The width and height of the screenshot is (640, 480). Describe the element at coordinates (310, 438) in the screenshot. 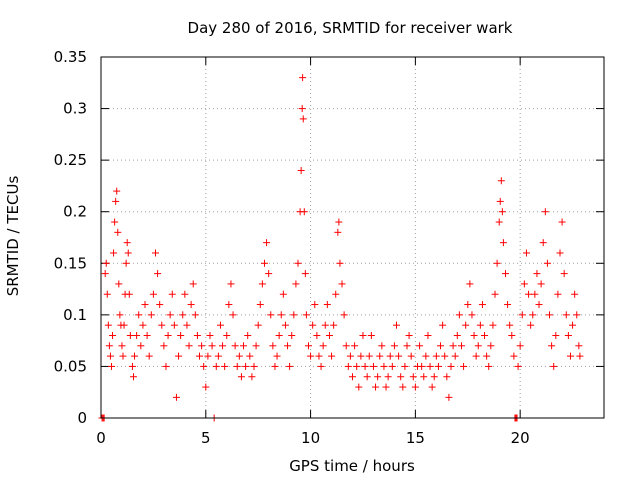

I see `x-tick-label: 10` at that location.